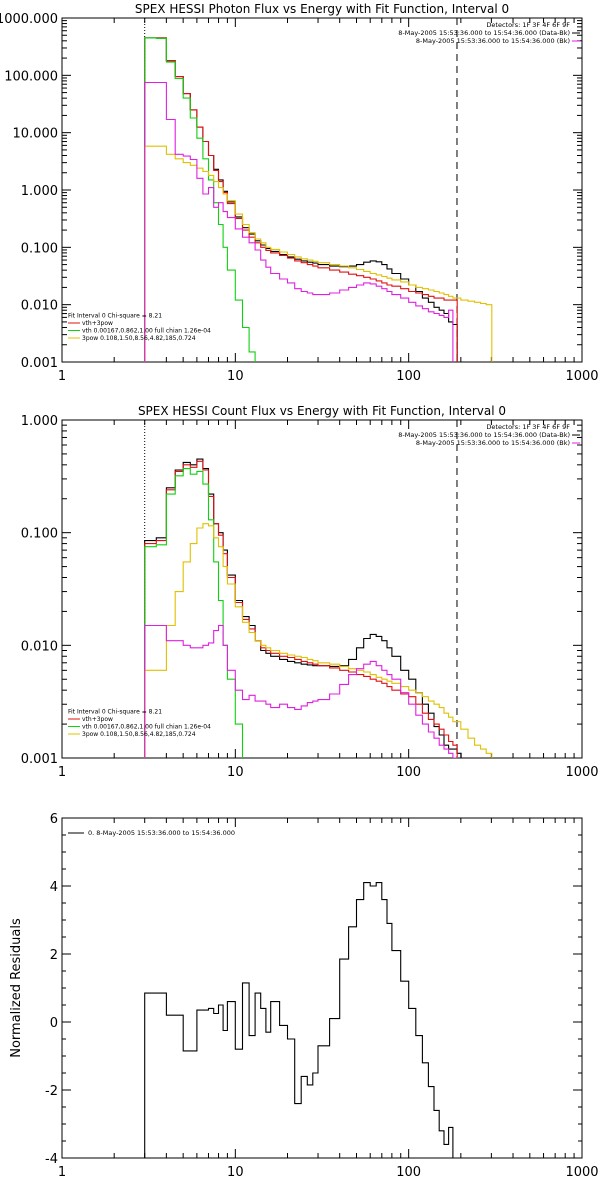  I want to click on y-tick-label: -2, so click(51, 1091).